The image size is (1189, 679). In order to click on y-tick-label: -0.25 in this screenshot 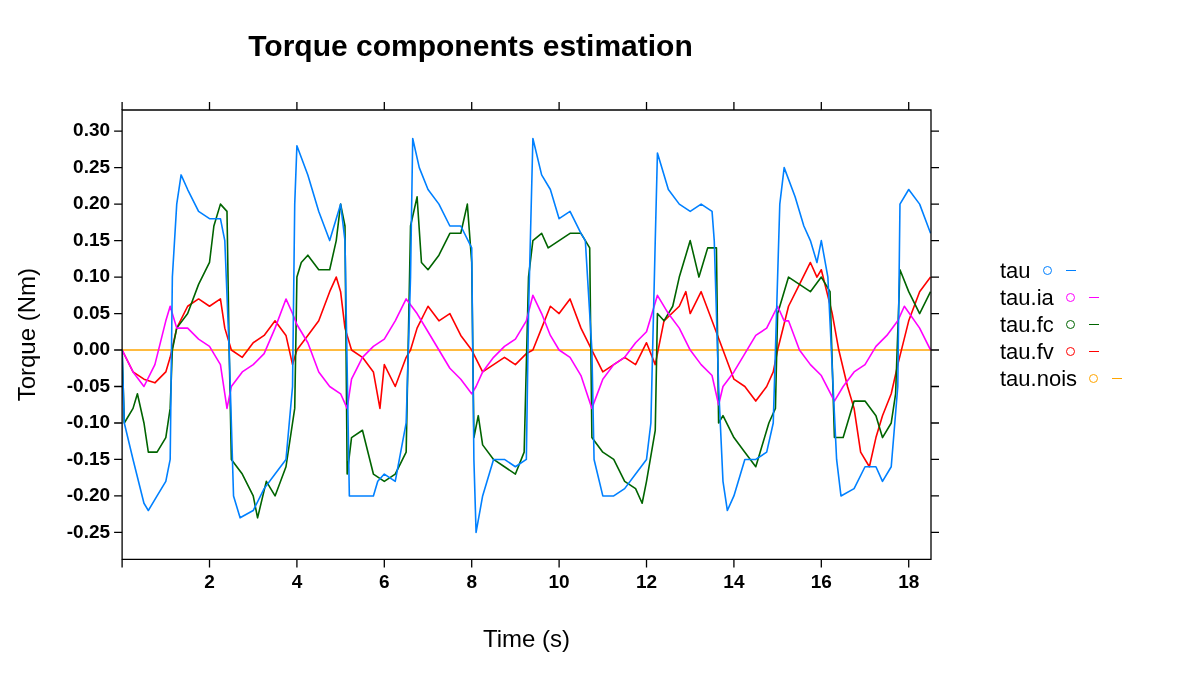, I will do `click(88, 531)`.